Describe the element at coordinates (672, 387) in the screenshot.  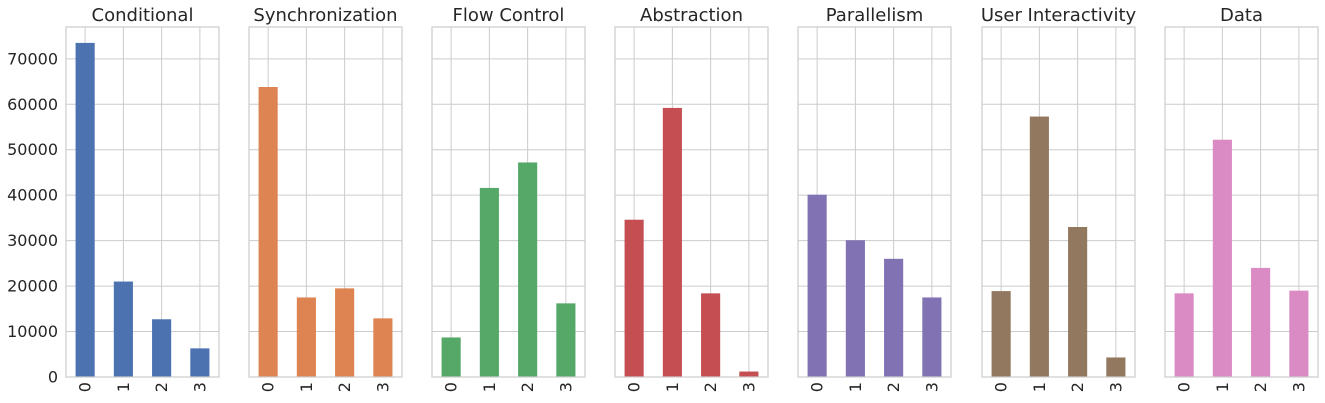
I see `x-tick-label-3-1: 1` at that location.